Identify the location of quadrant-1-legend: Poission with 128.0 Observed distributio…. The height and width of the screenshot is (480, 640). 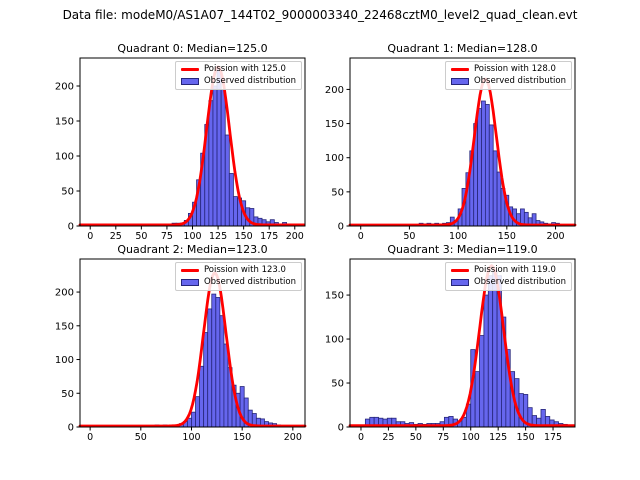
(508, 75).